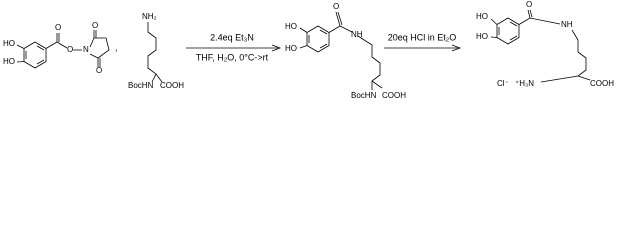 This screenshot has width=624, height=240. What do you see at coordinates (234, 47) in the screenshot?
I see `arrow-1: 2.4eq Et₃N THF, H₂O, 0°C->rt` at bounding box center [234, 47].